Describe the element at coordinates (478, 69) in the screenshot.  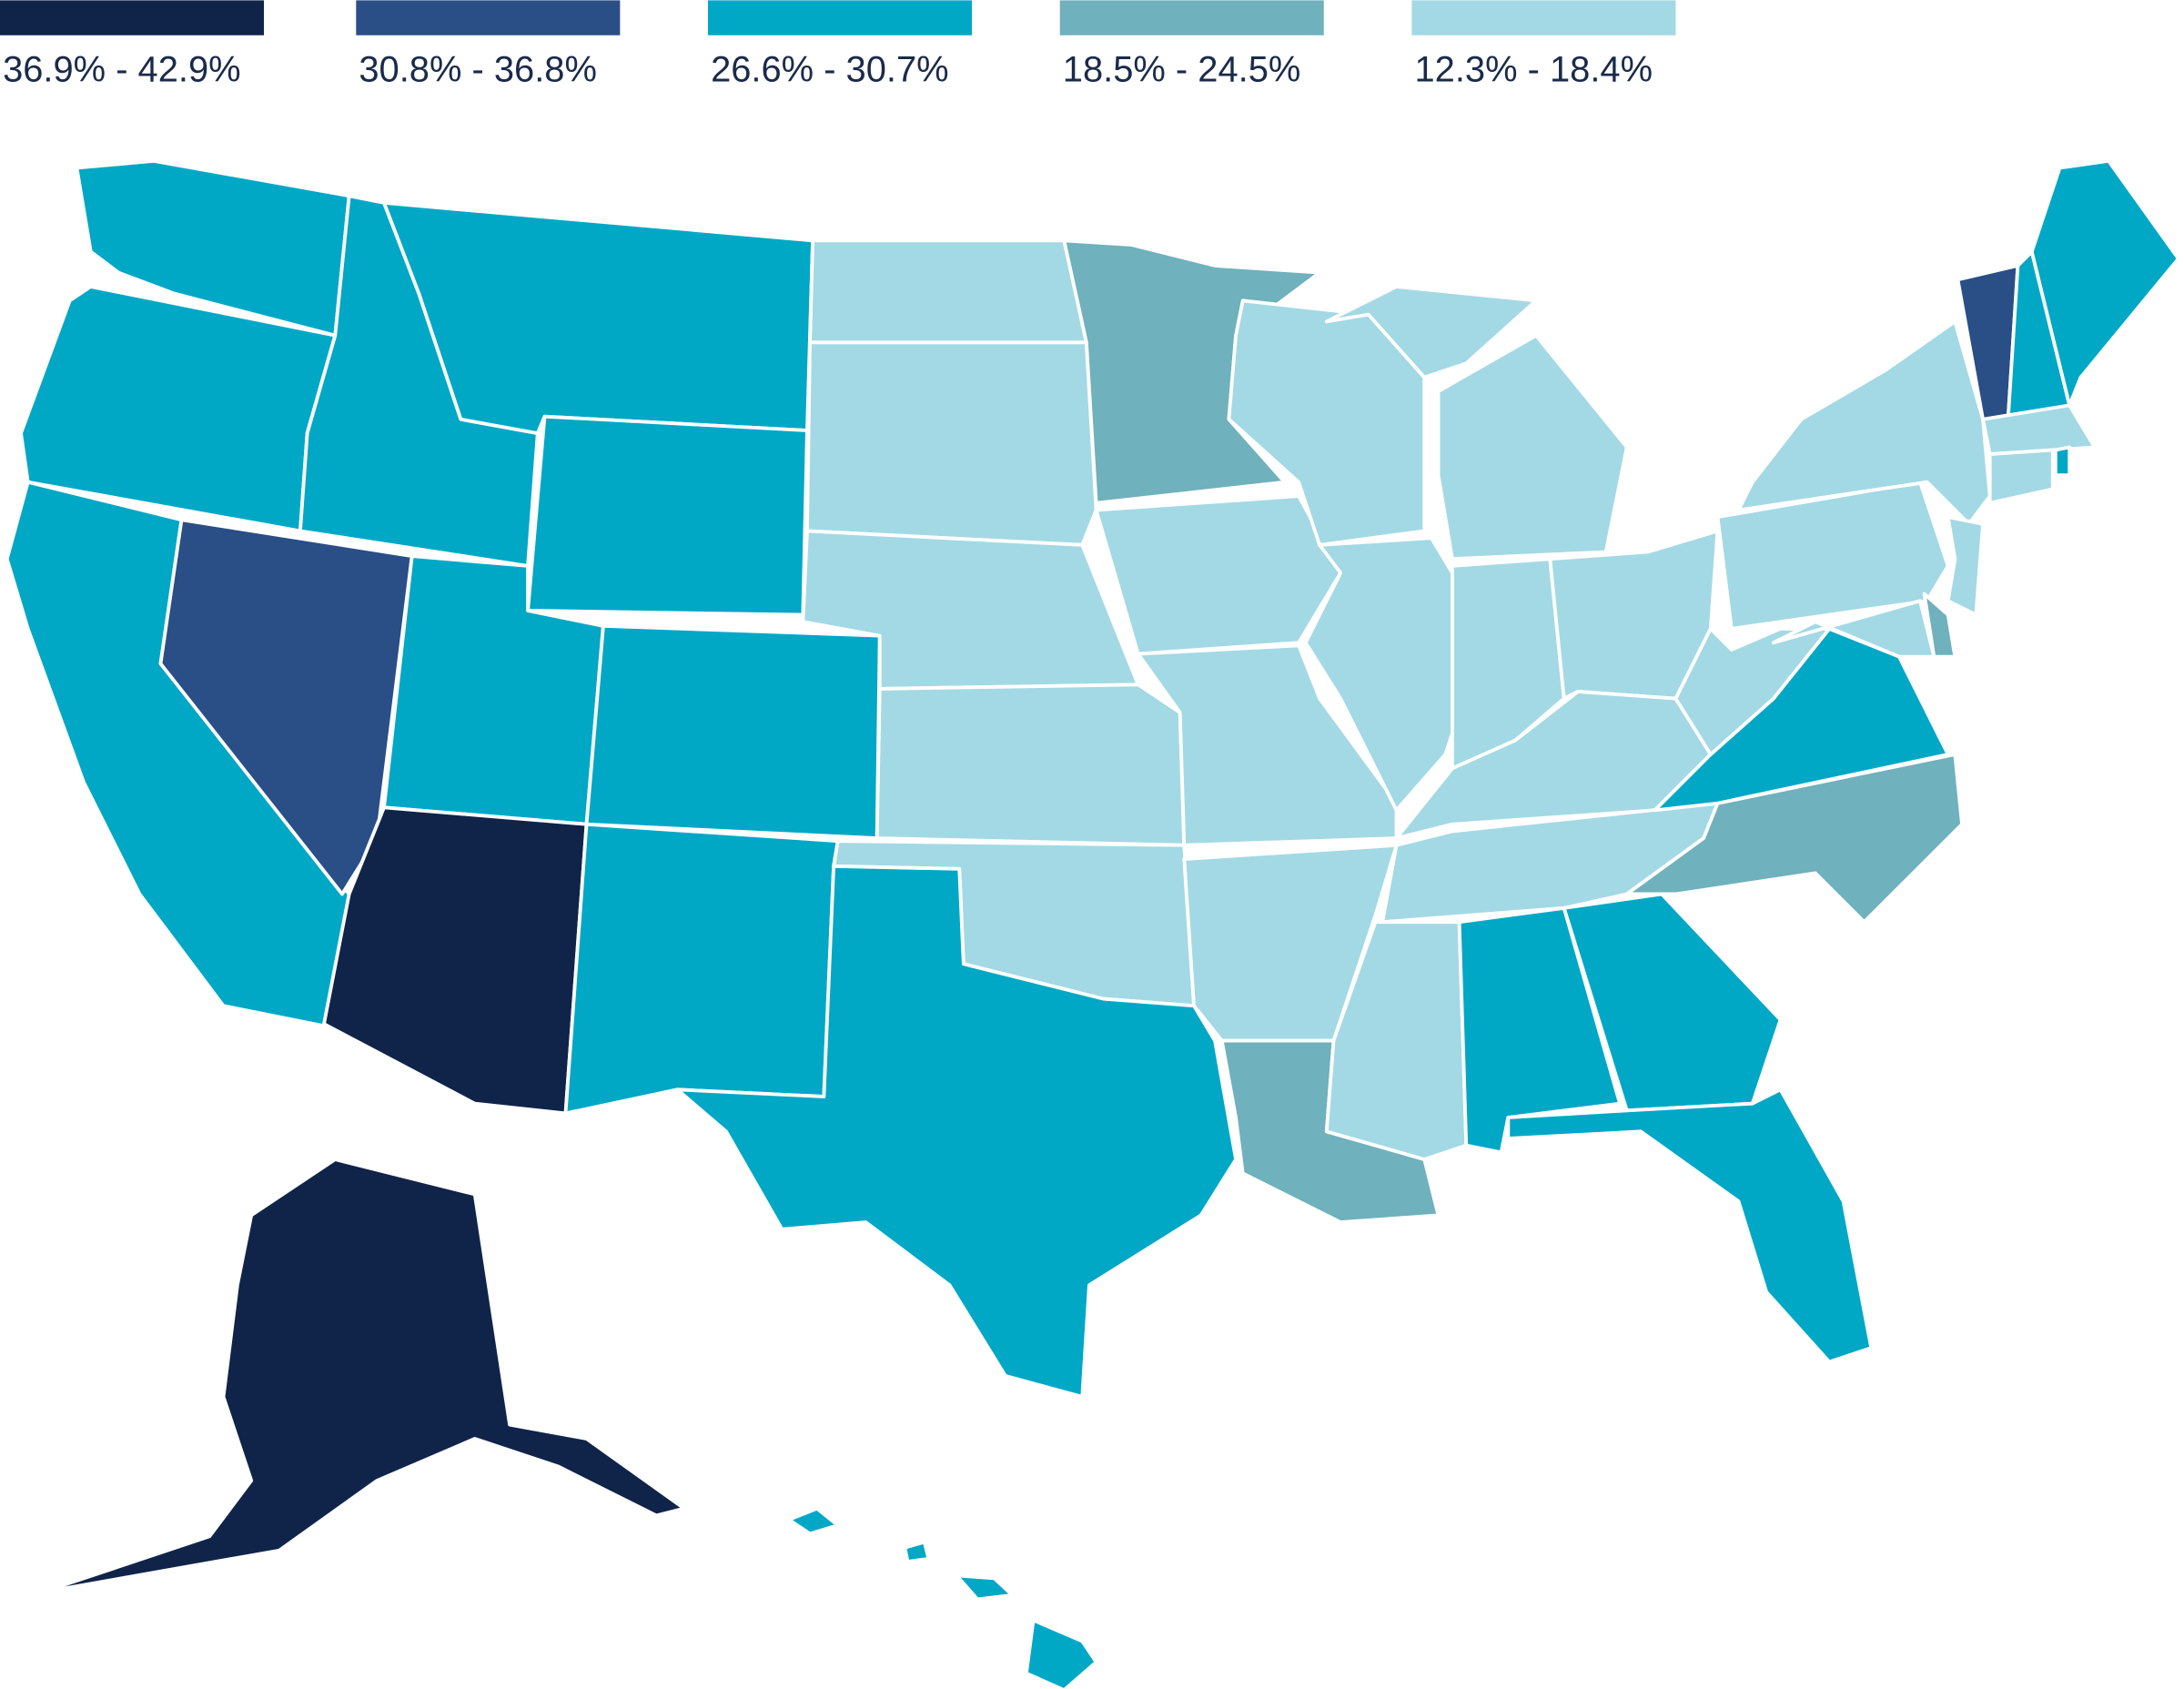
I see `legend-label: 30.8% - 36.8%` at that location.